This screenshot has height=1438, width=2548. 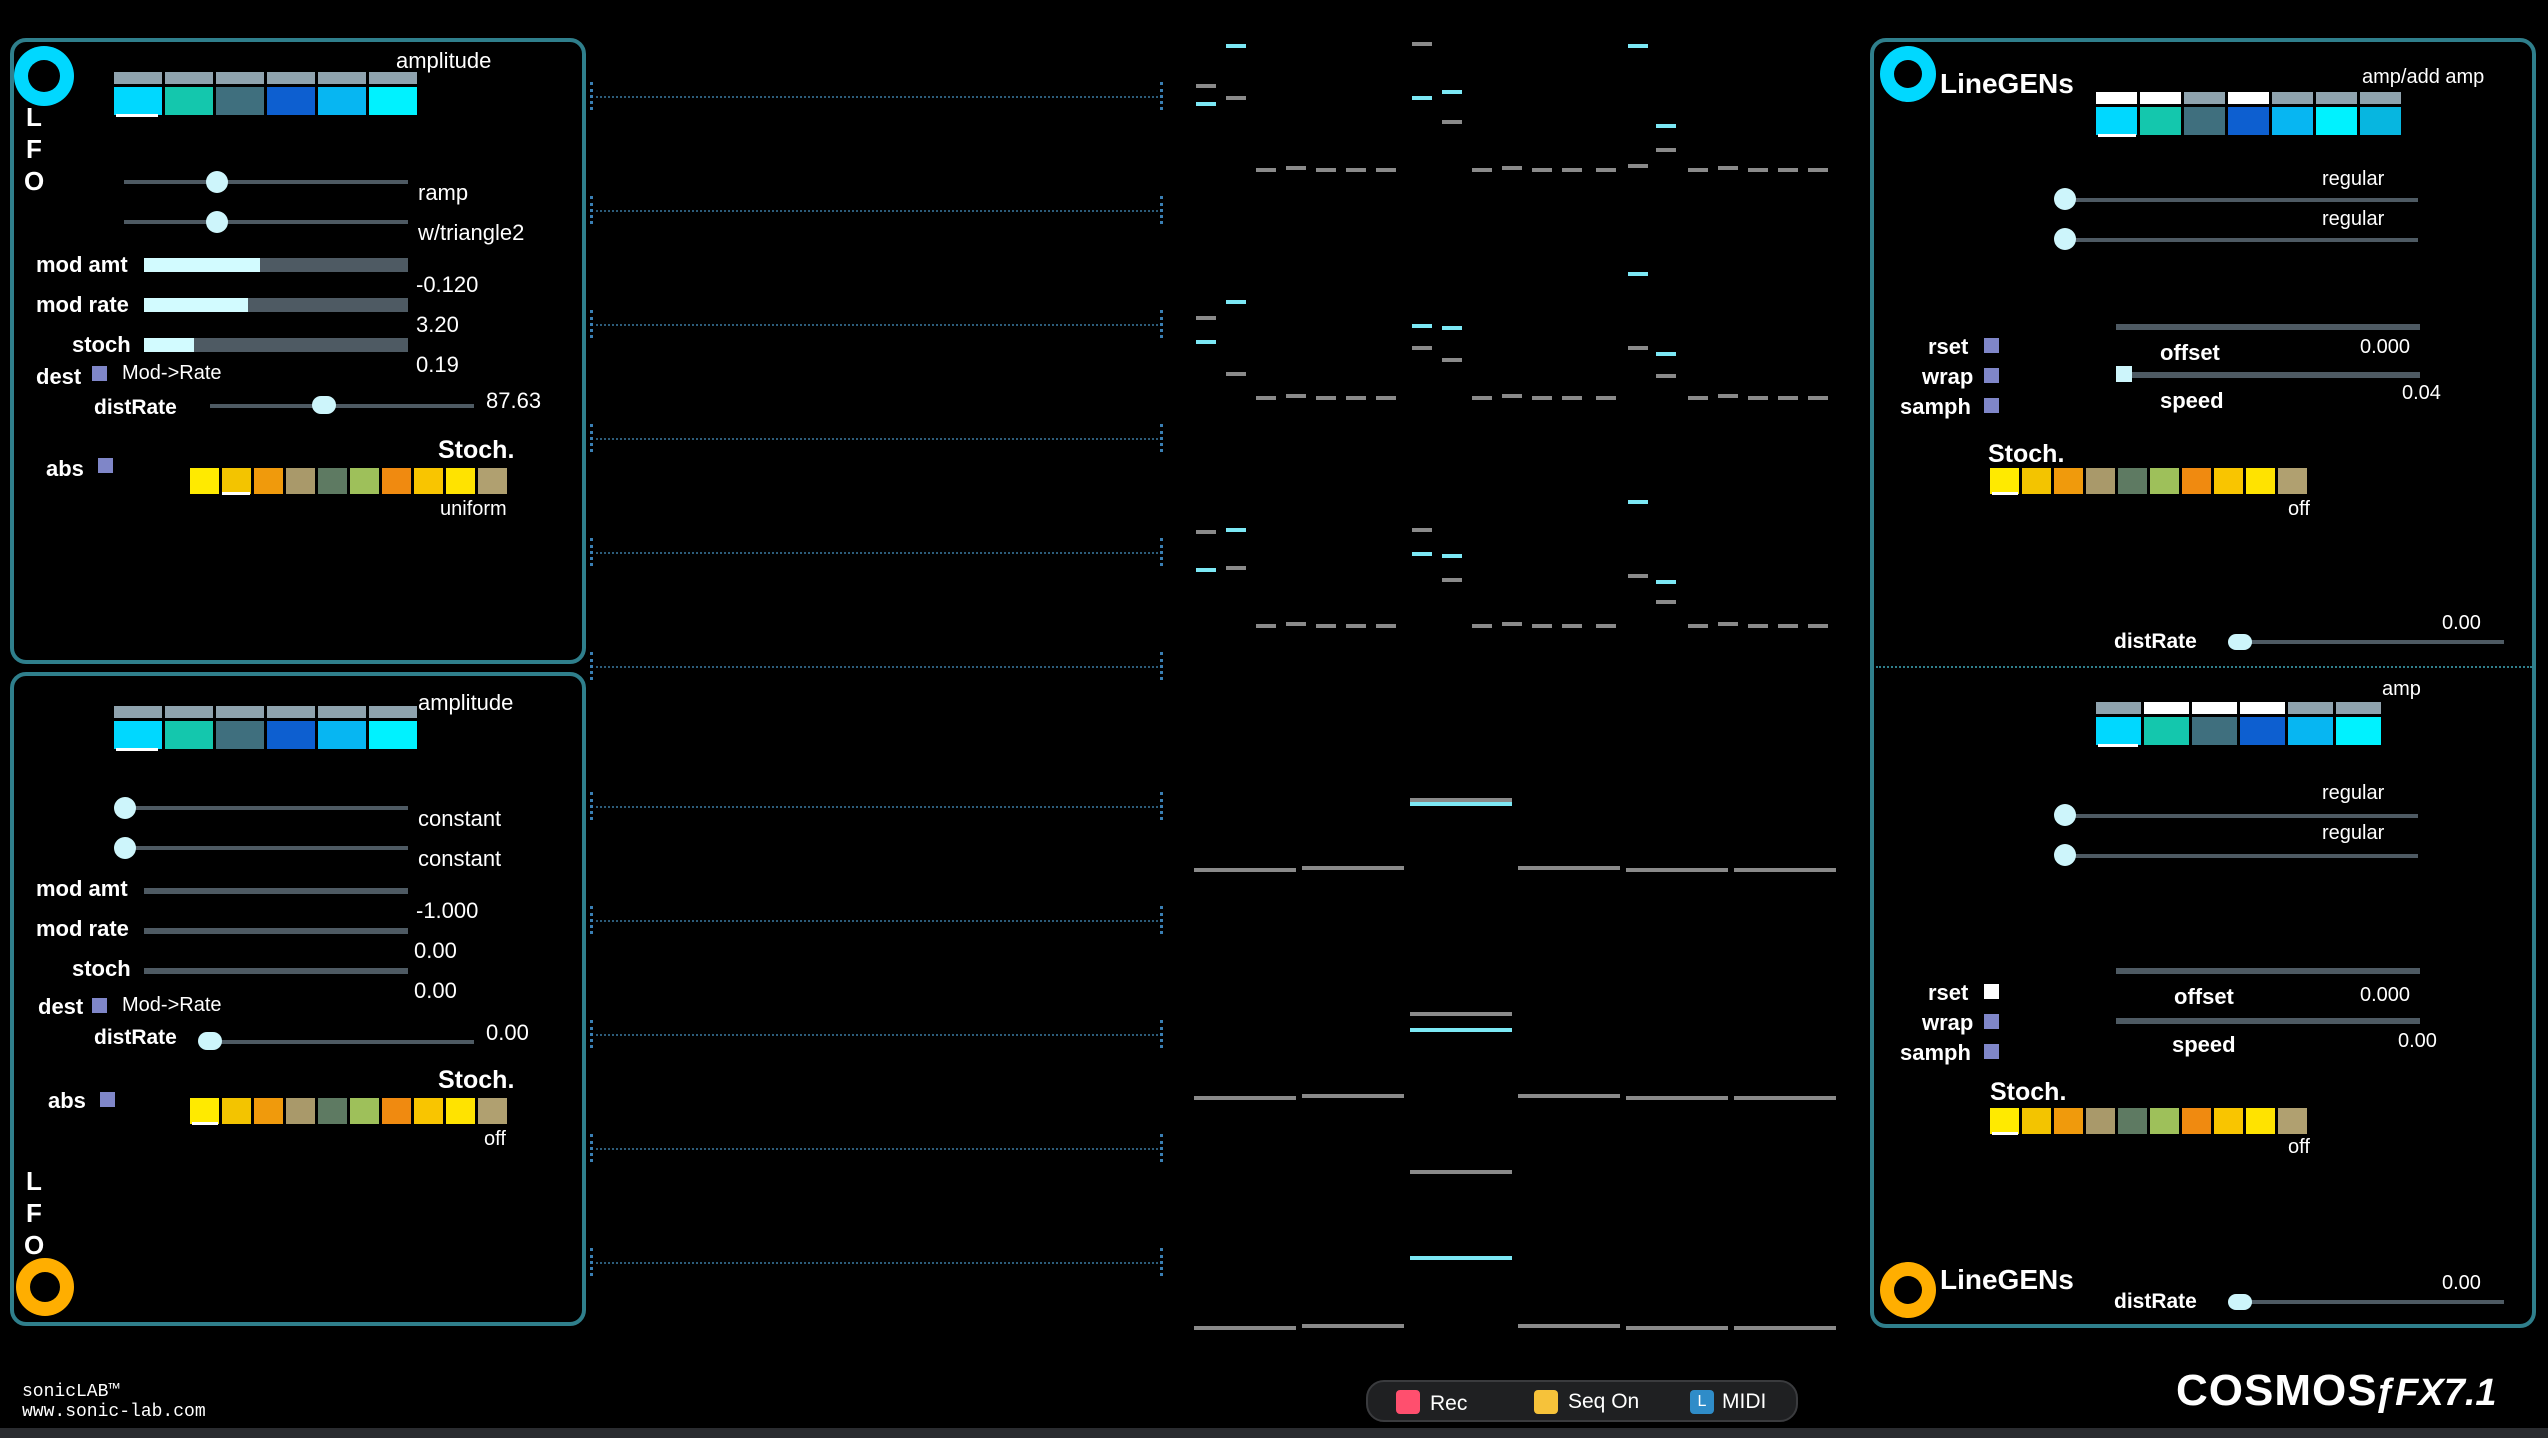 I want to click on lfo-bottom-wave1-slider, so click(x=266, y=808).